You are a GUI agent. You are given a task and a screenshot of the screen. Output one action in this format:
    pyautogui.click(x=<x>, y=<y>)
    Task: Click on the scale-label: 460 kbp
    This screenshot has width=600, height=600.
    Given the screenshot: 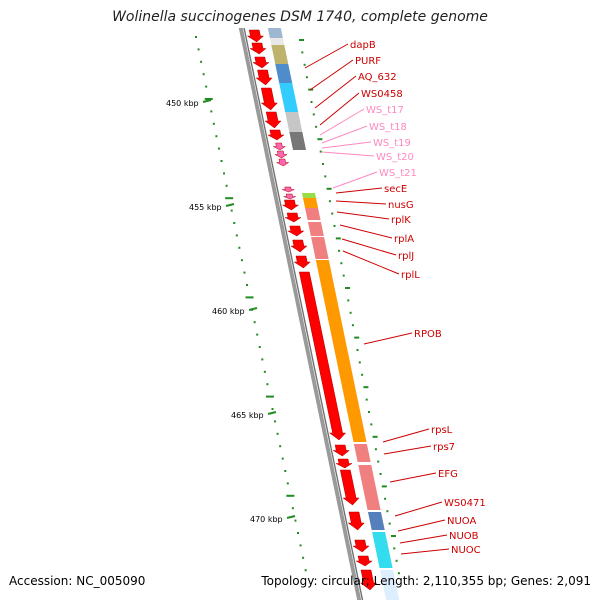 What is the action you would take?
    pyautogui.click(x=228, y=311)
    